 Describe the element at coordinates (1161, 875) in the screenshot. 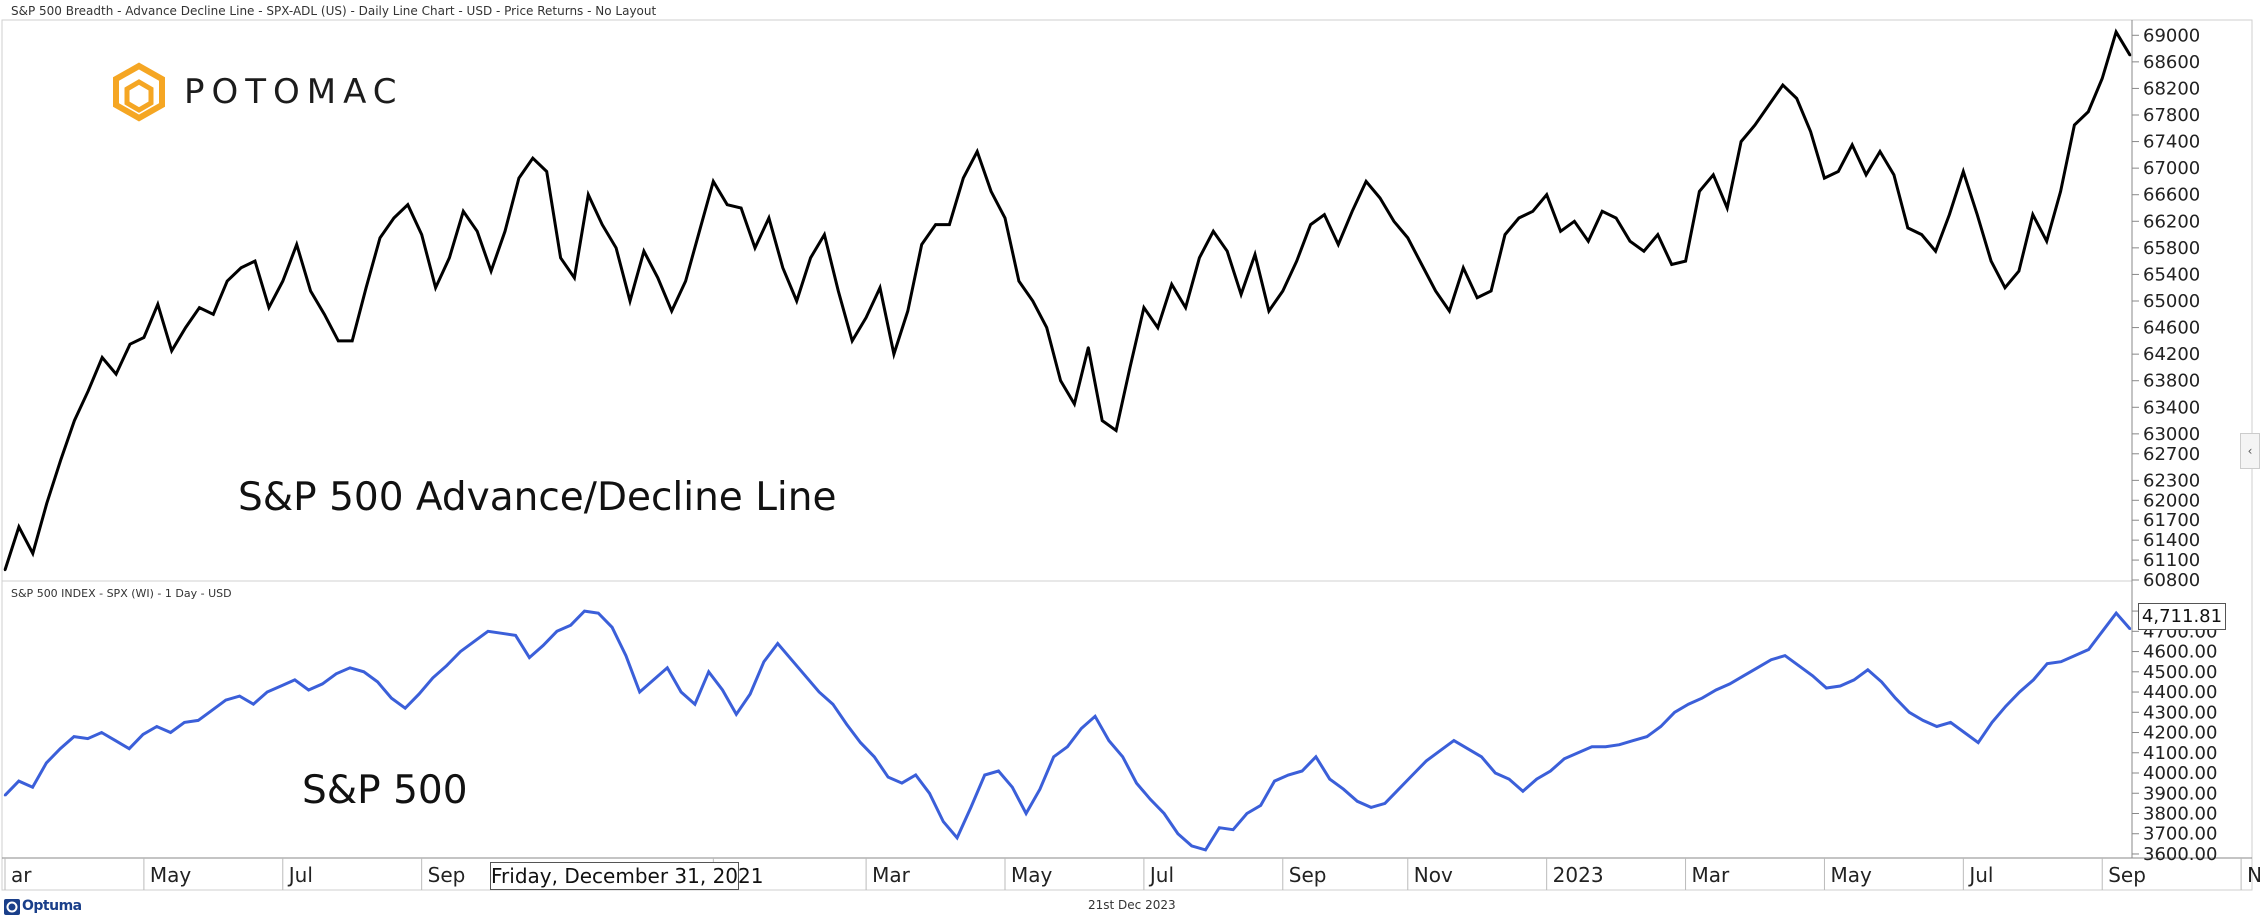

I see `x-tick-label: Jul` at that location.